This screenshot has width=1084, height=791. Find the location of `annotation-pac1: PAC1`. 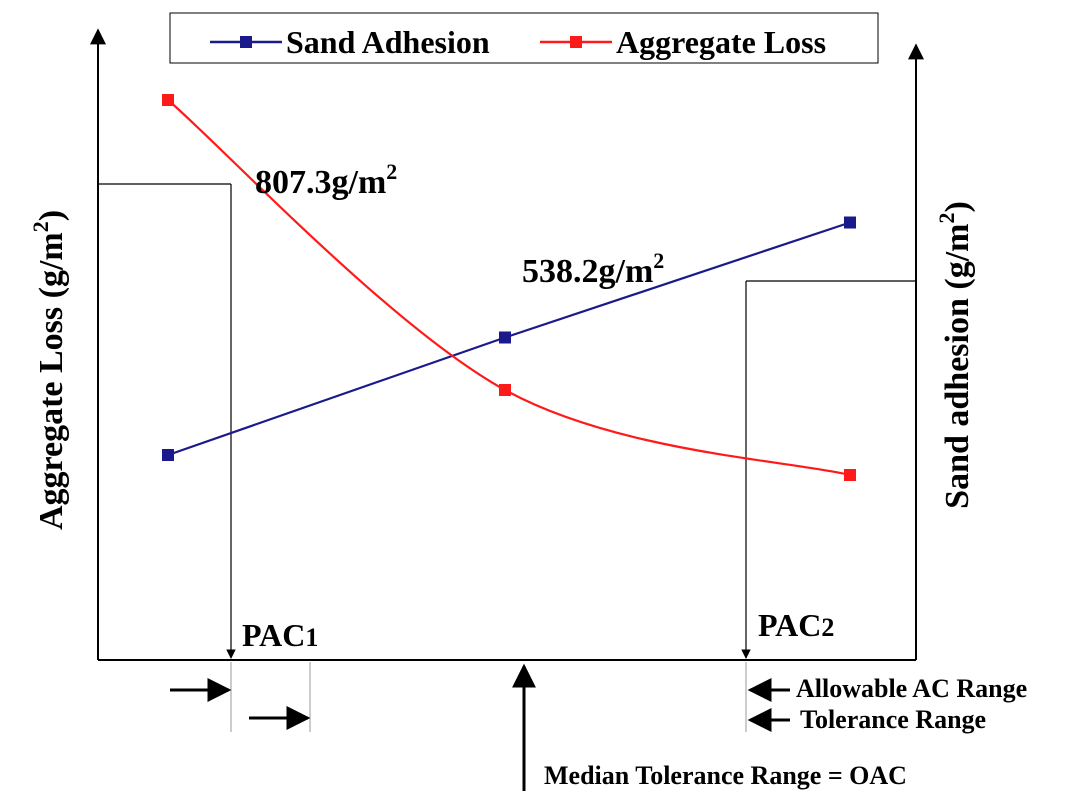

annotation-pac1: PAC1 is located at coordinates (280, 635).